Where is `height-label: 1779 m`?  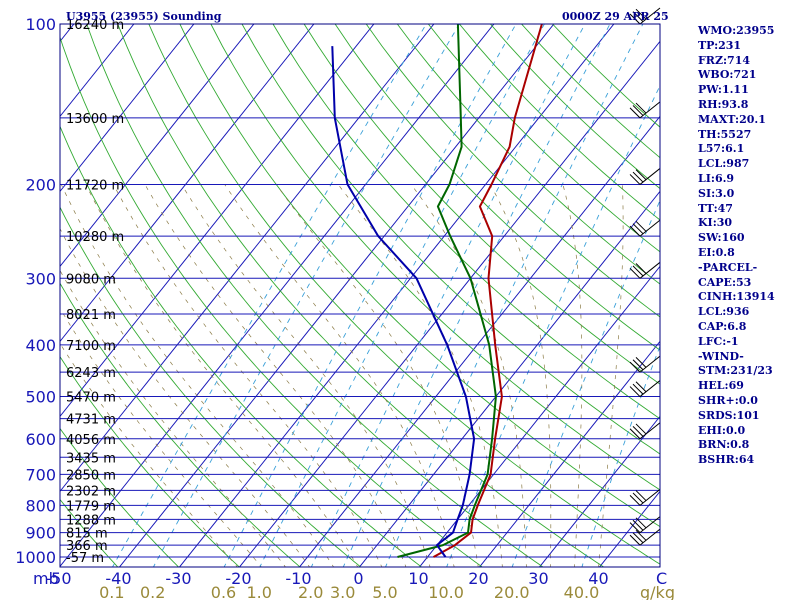 height-label: 1779 m is located at coordinates (91, 506).